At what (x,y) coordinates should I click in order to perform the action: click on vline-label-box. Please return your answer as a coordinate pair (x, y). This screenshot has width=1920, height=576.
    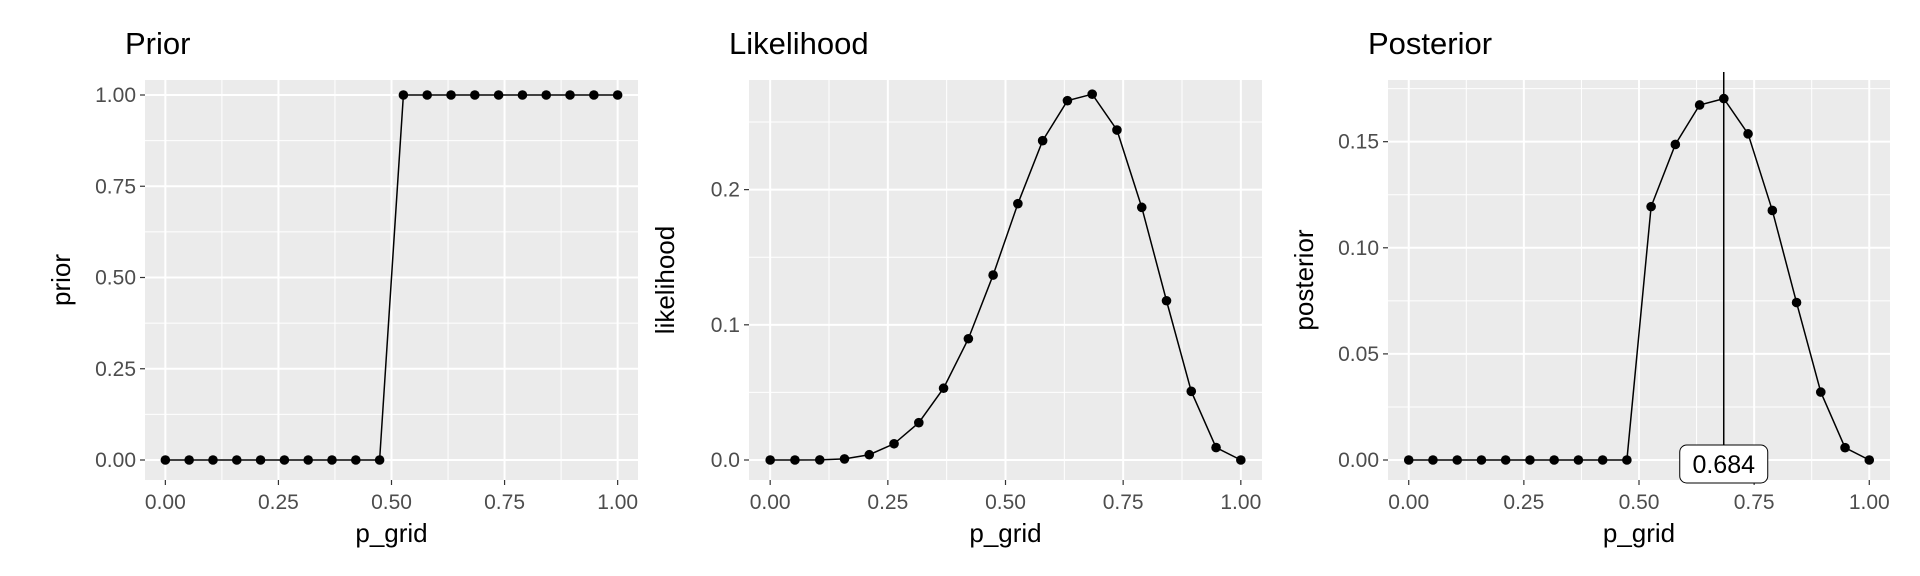
    Looking at the image, I should click on (1724, 464).